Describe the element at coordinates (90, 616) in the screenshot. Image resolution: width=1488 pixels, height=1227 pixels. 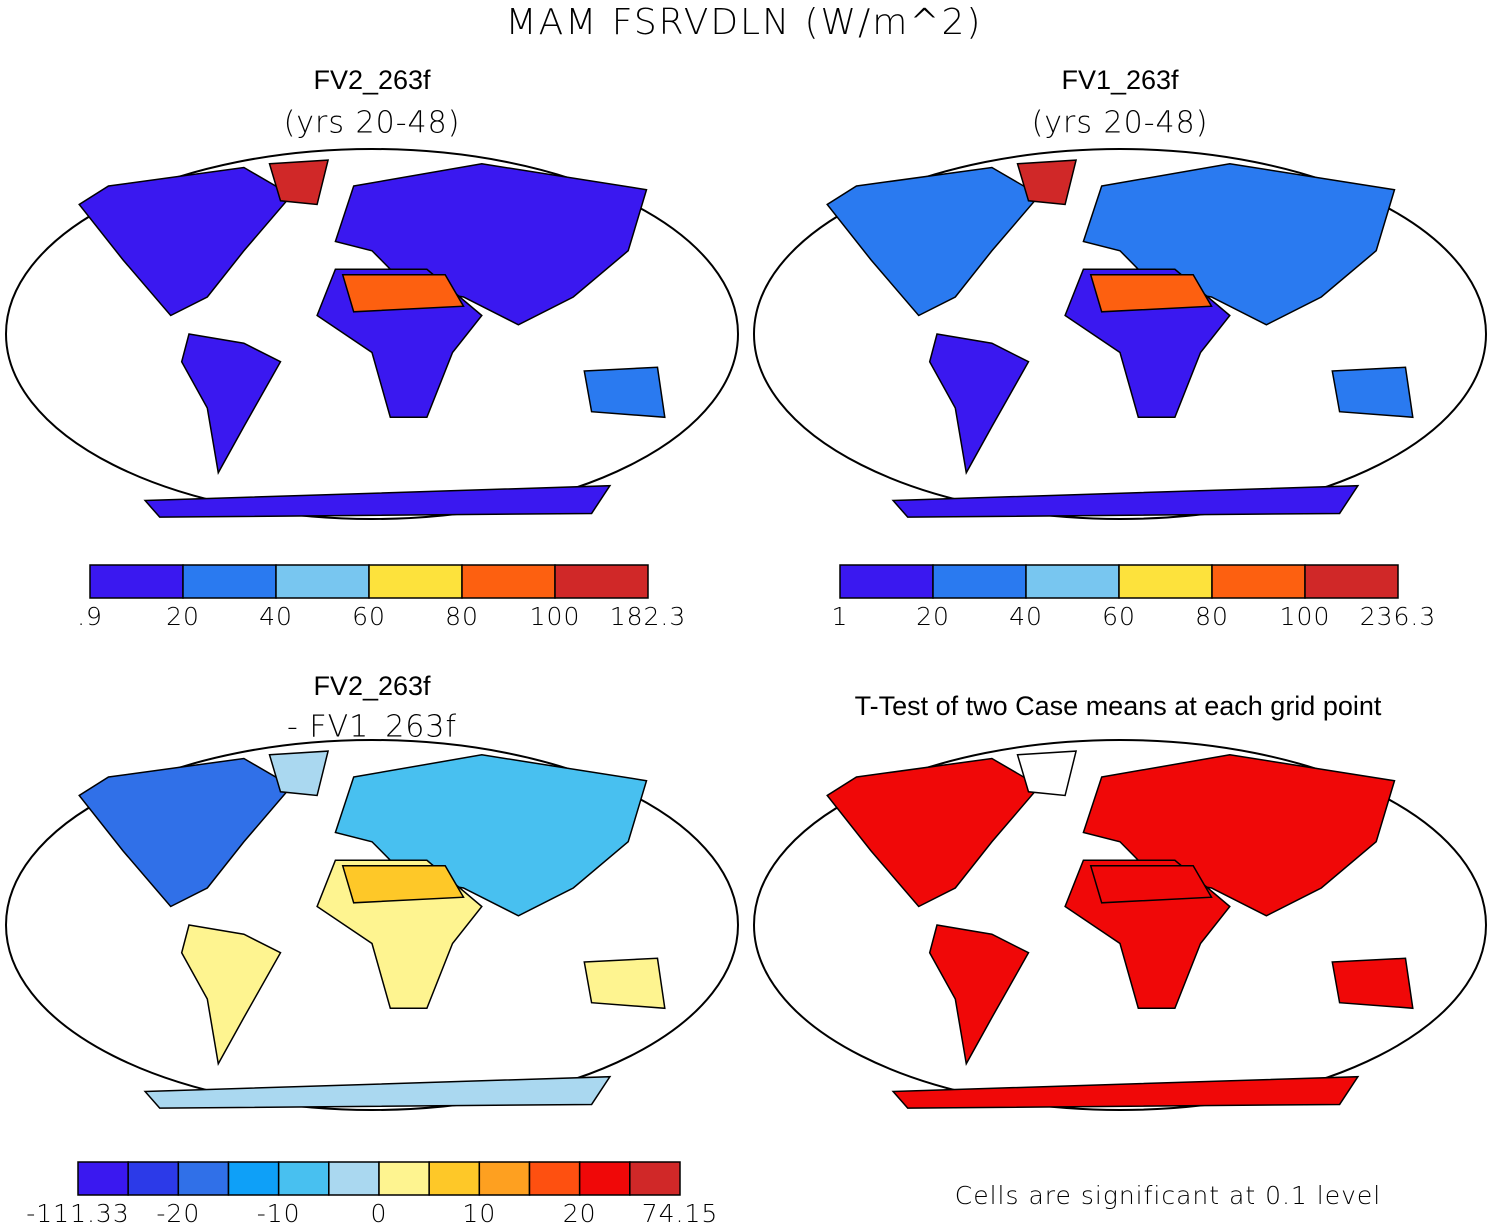
I see `colorbar-label: .9` at that location.